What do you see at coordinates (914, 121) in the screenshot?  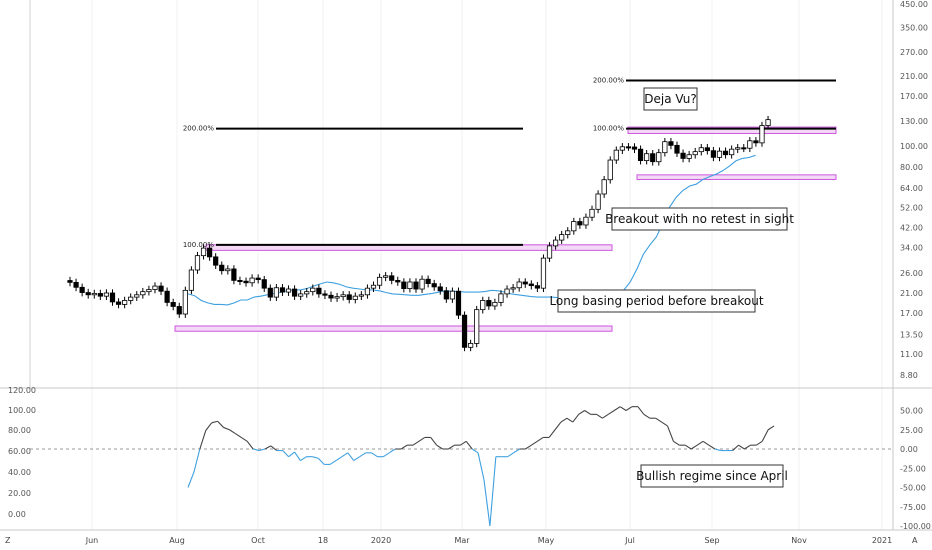 I see `price-tick-label: 130.00` at bounding box center [914, 121].